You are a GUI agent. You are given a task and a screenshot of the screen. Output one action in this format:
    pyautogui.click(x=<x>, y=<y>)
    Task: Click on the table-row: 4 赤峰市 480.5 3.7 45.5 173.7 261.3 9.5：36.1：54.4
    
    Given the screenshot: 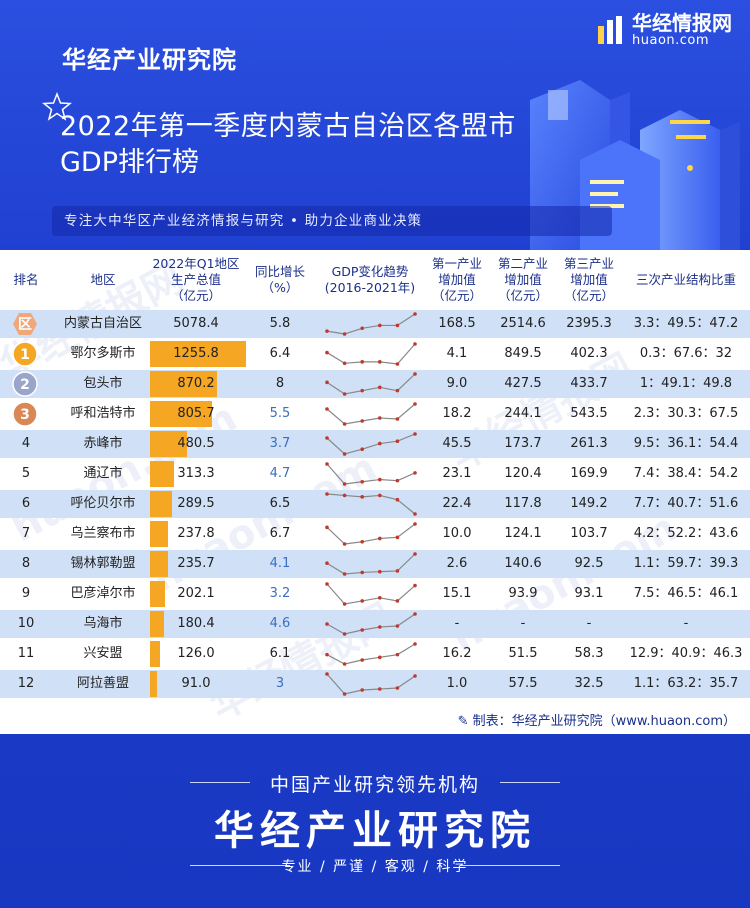 What is the action you would take?
    pyautogui.click(x=375, y=444)
    